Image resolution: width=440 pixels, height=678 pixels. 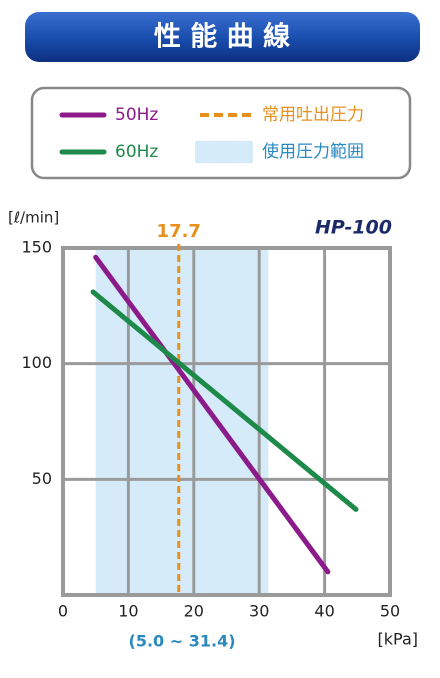 I want to click on legend-label: 60Hz, so click(x=136, y=152).